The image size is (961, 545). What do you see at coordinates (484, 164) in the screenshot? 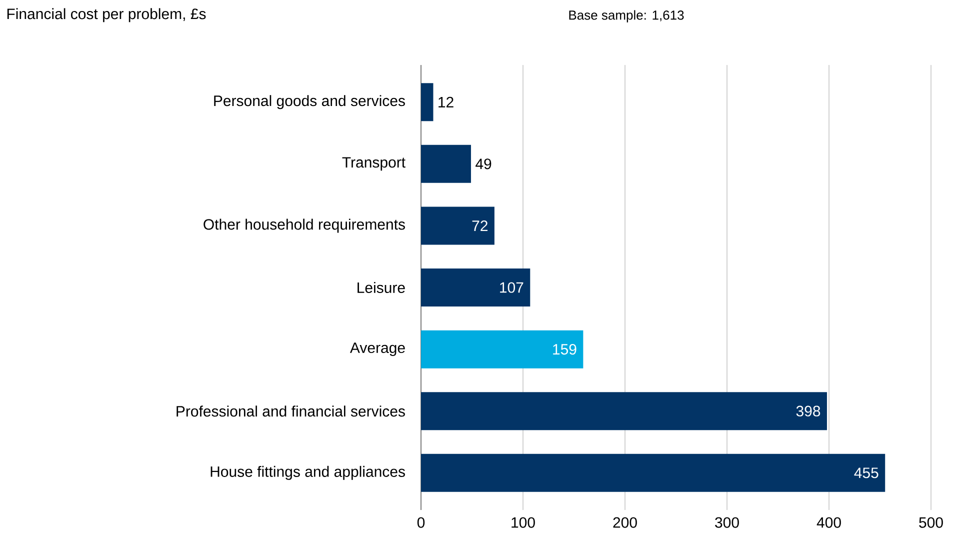
I see `data-label: 49` at bounding box center [484, 164].